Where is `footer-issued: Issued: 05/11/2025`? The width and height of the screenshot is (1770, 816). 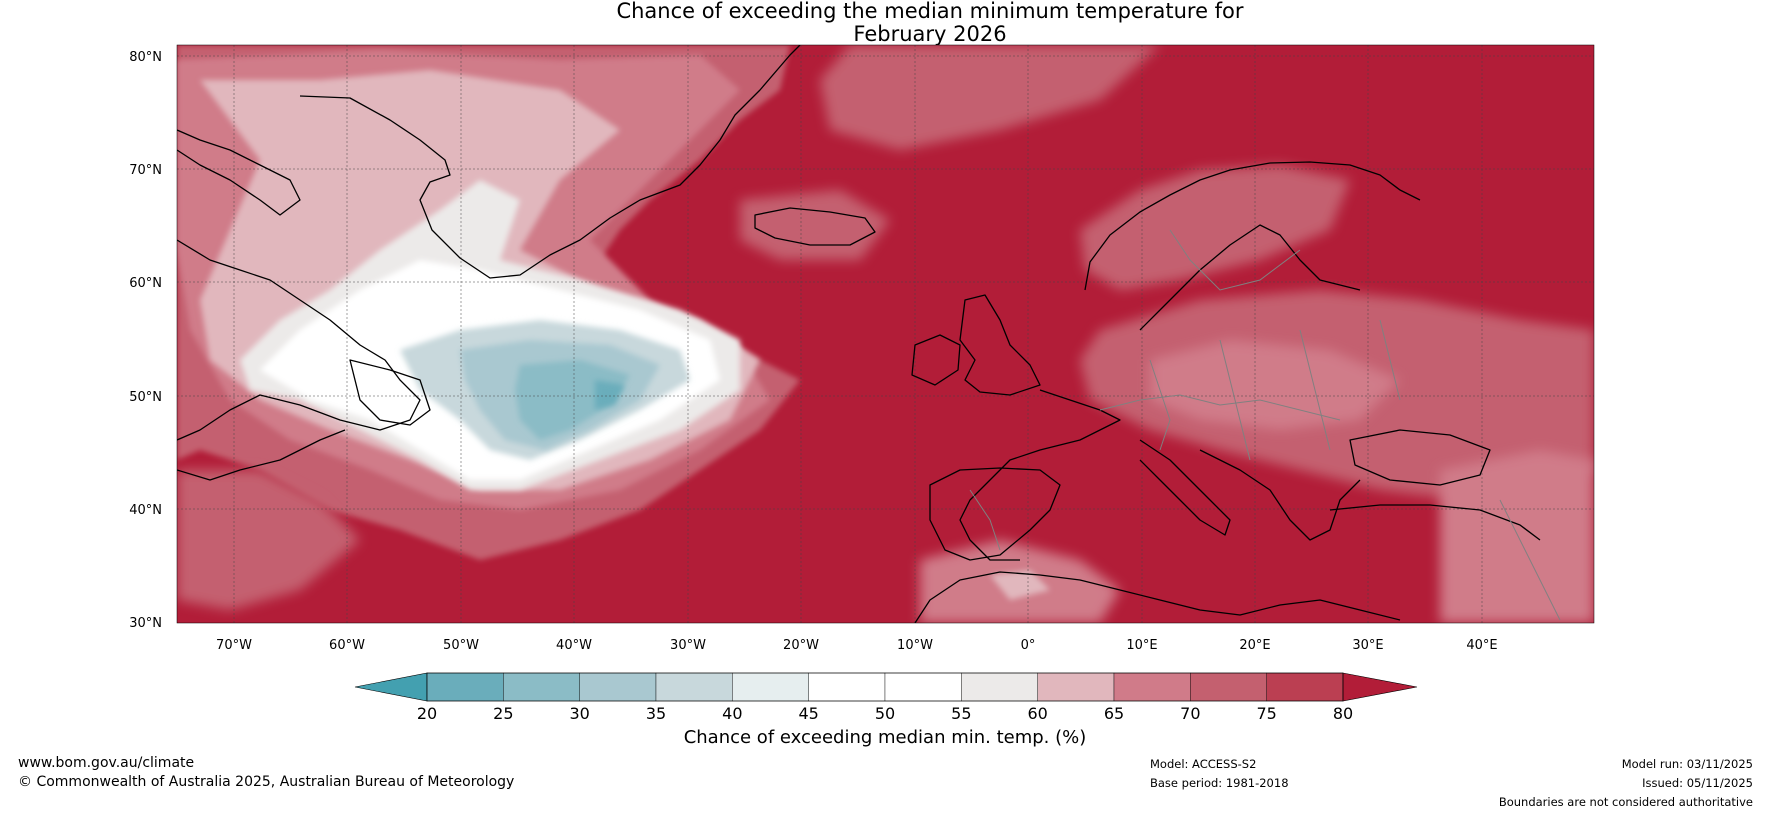 footer-issued: Issued: 05/11/2025 is located at coordinates (1697, 783).